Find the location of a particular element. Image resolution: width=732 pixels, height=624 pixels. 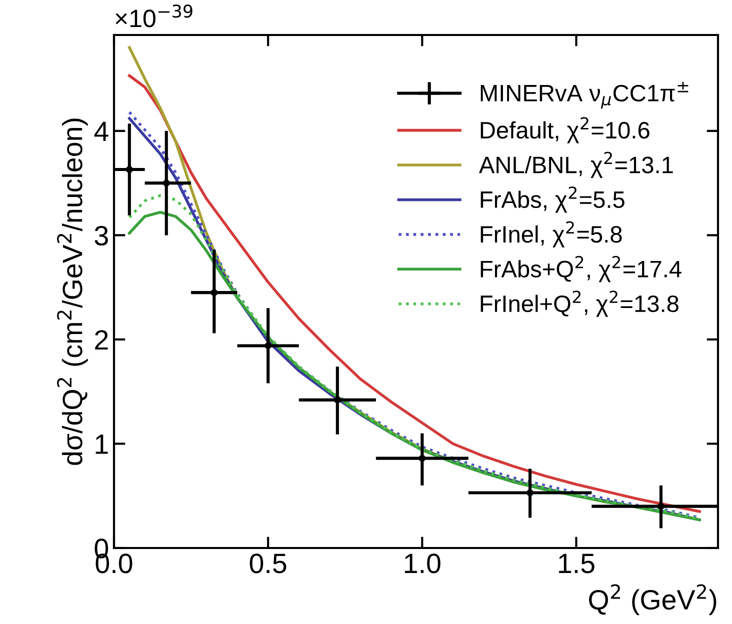

text: ×10$^{−39}$ is located at coordinates (154, 16).